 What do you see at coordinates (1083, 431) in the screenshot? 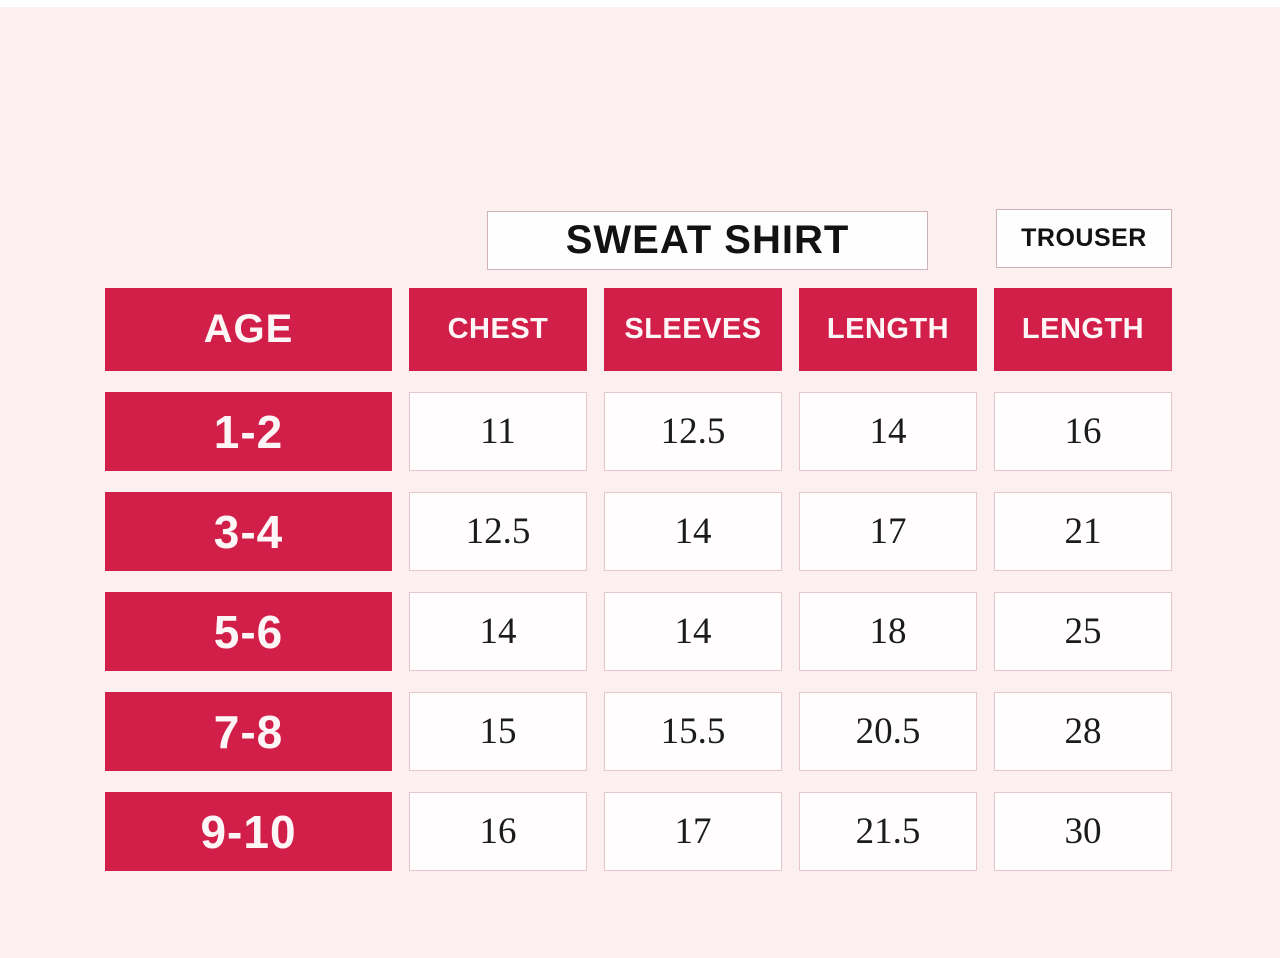
I see `table-cell-trouser-length: 16` at bounding box center [1083, 431].